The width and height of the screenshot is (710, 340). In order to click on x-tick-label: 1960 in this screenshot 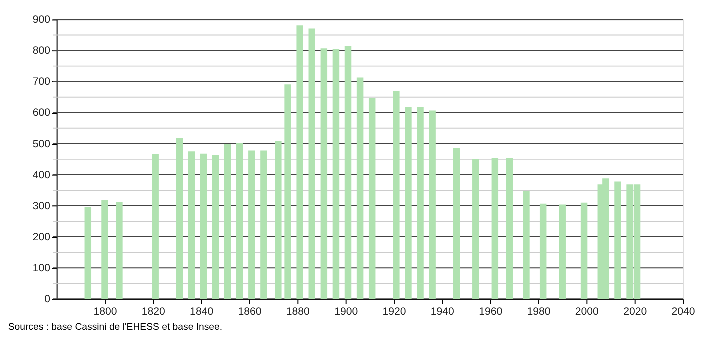, I will do `click(491, 312)`.